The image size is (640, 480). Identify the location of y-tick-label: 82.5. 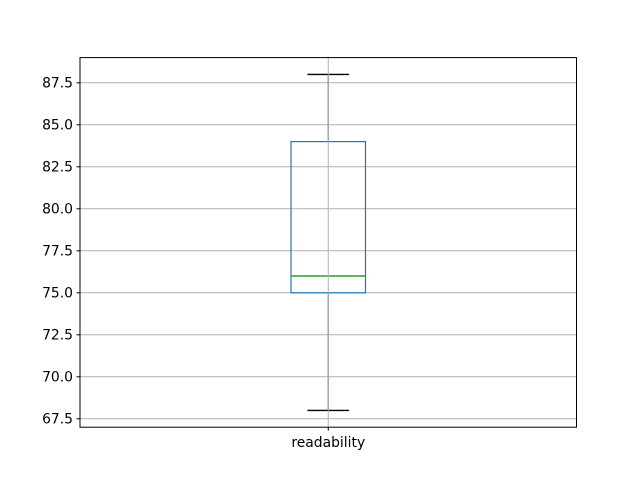
(57, 168).